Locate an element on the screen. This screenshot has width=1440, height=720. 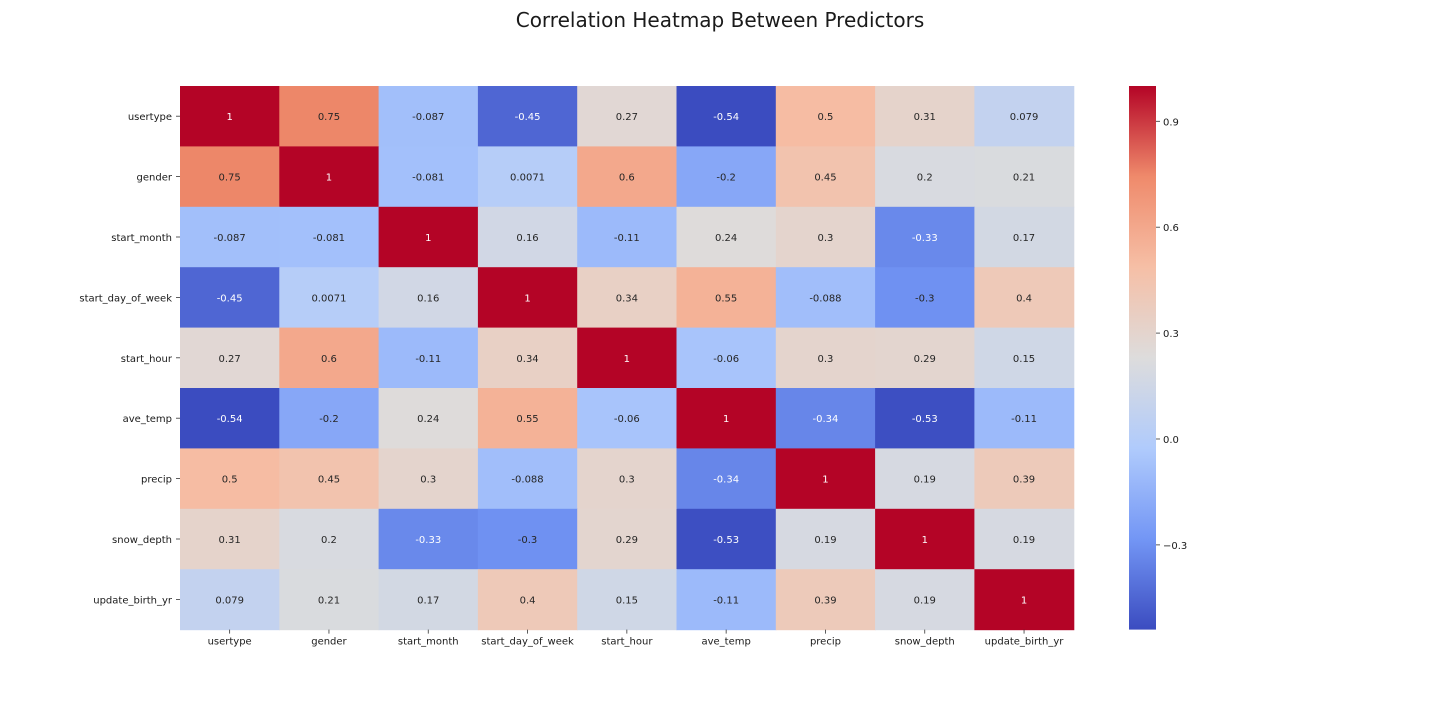
cell-annotation: 0.15 is located at coordinates (1024, 359).